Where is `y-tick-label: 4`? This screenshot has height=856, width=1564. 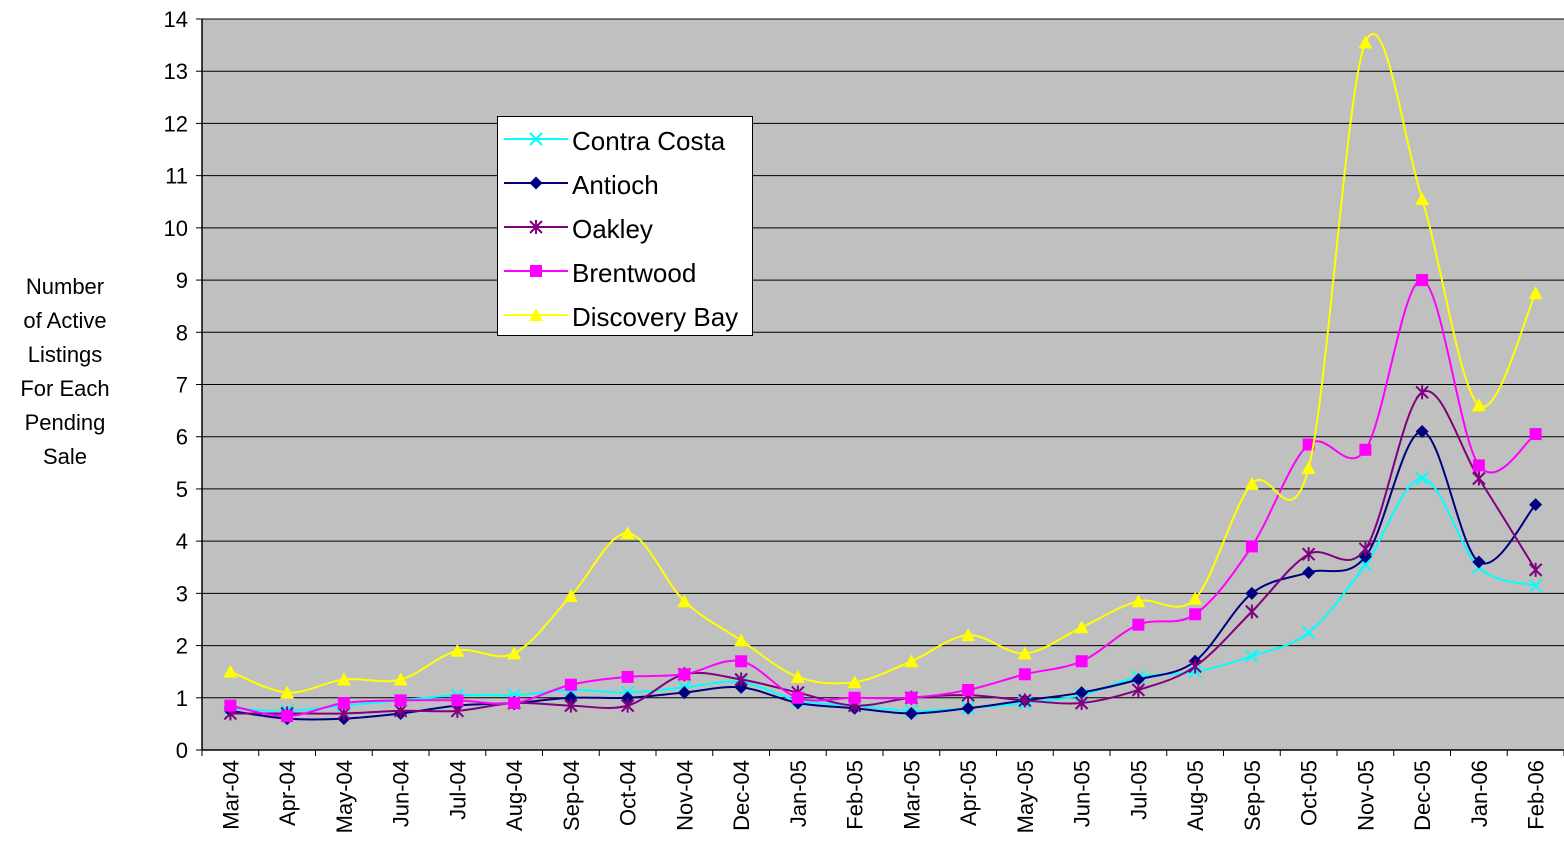 y-tick-label: 4 is located at coordinates (182, 541).